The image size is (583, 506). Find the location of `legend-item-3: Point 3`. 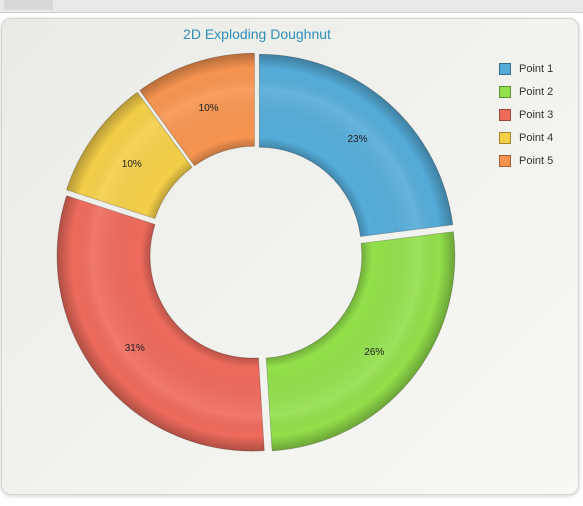

legend-item-3: Point 3 is located at coordinates (526, 114).